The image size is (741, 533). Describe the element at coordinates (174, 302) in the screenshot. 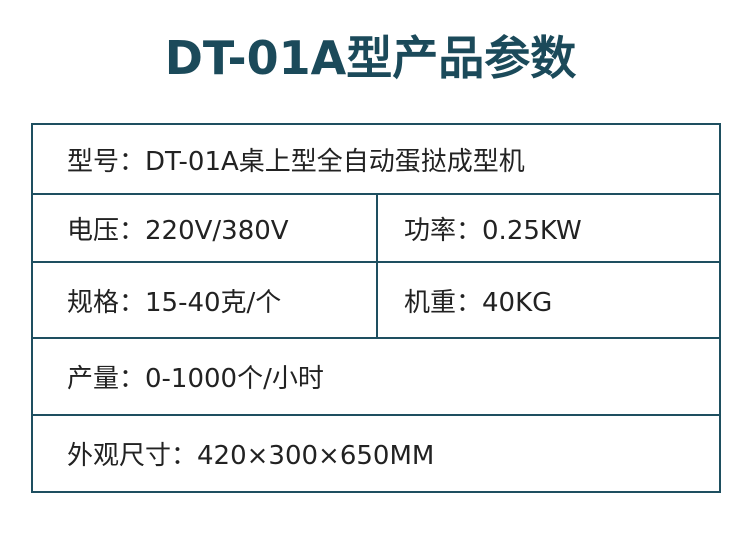

I see `spec-cell: 规格：15-40克/个` at that location.